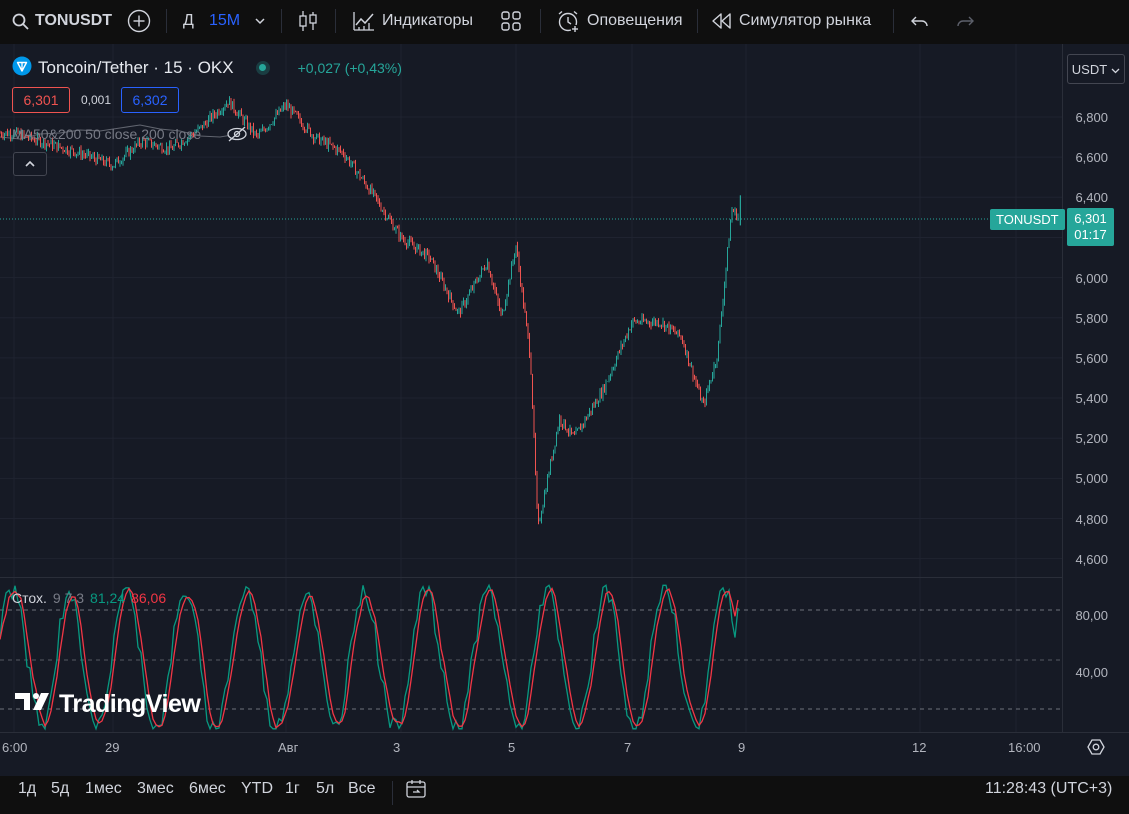 The height and width of the screenshot is (814, 1129). I want to click on price-axis-label: 6,000, so click(1091, 278).